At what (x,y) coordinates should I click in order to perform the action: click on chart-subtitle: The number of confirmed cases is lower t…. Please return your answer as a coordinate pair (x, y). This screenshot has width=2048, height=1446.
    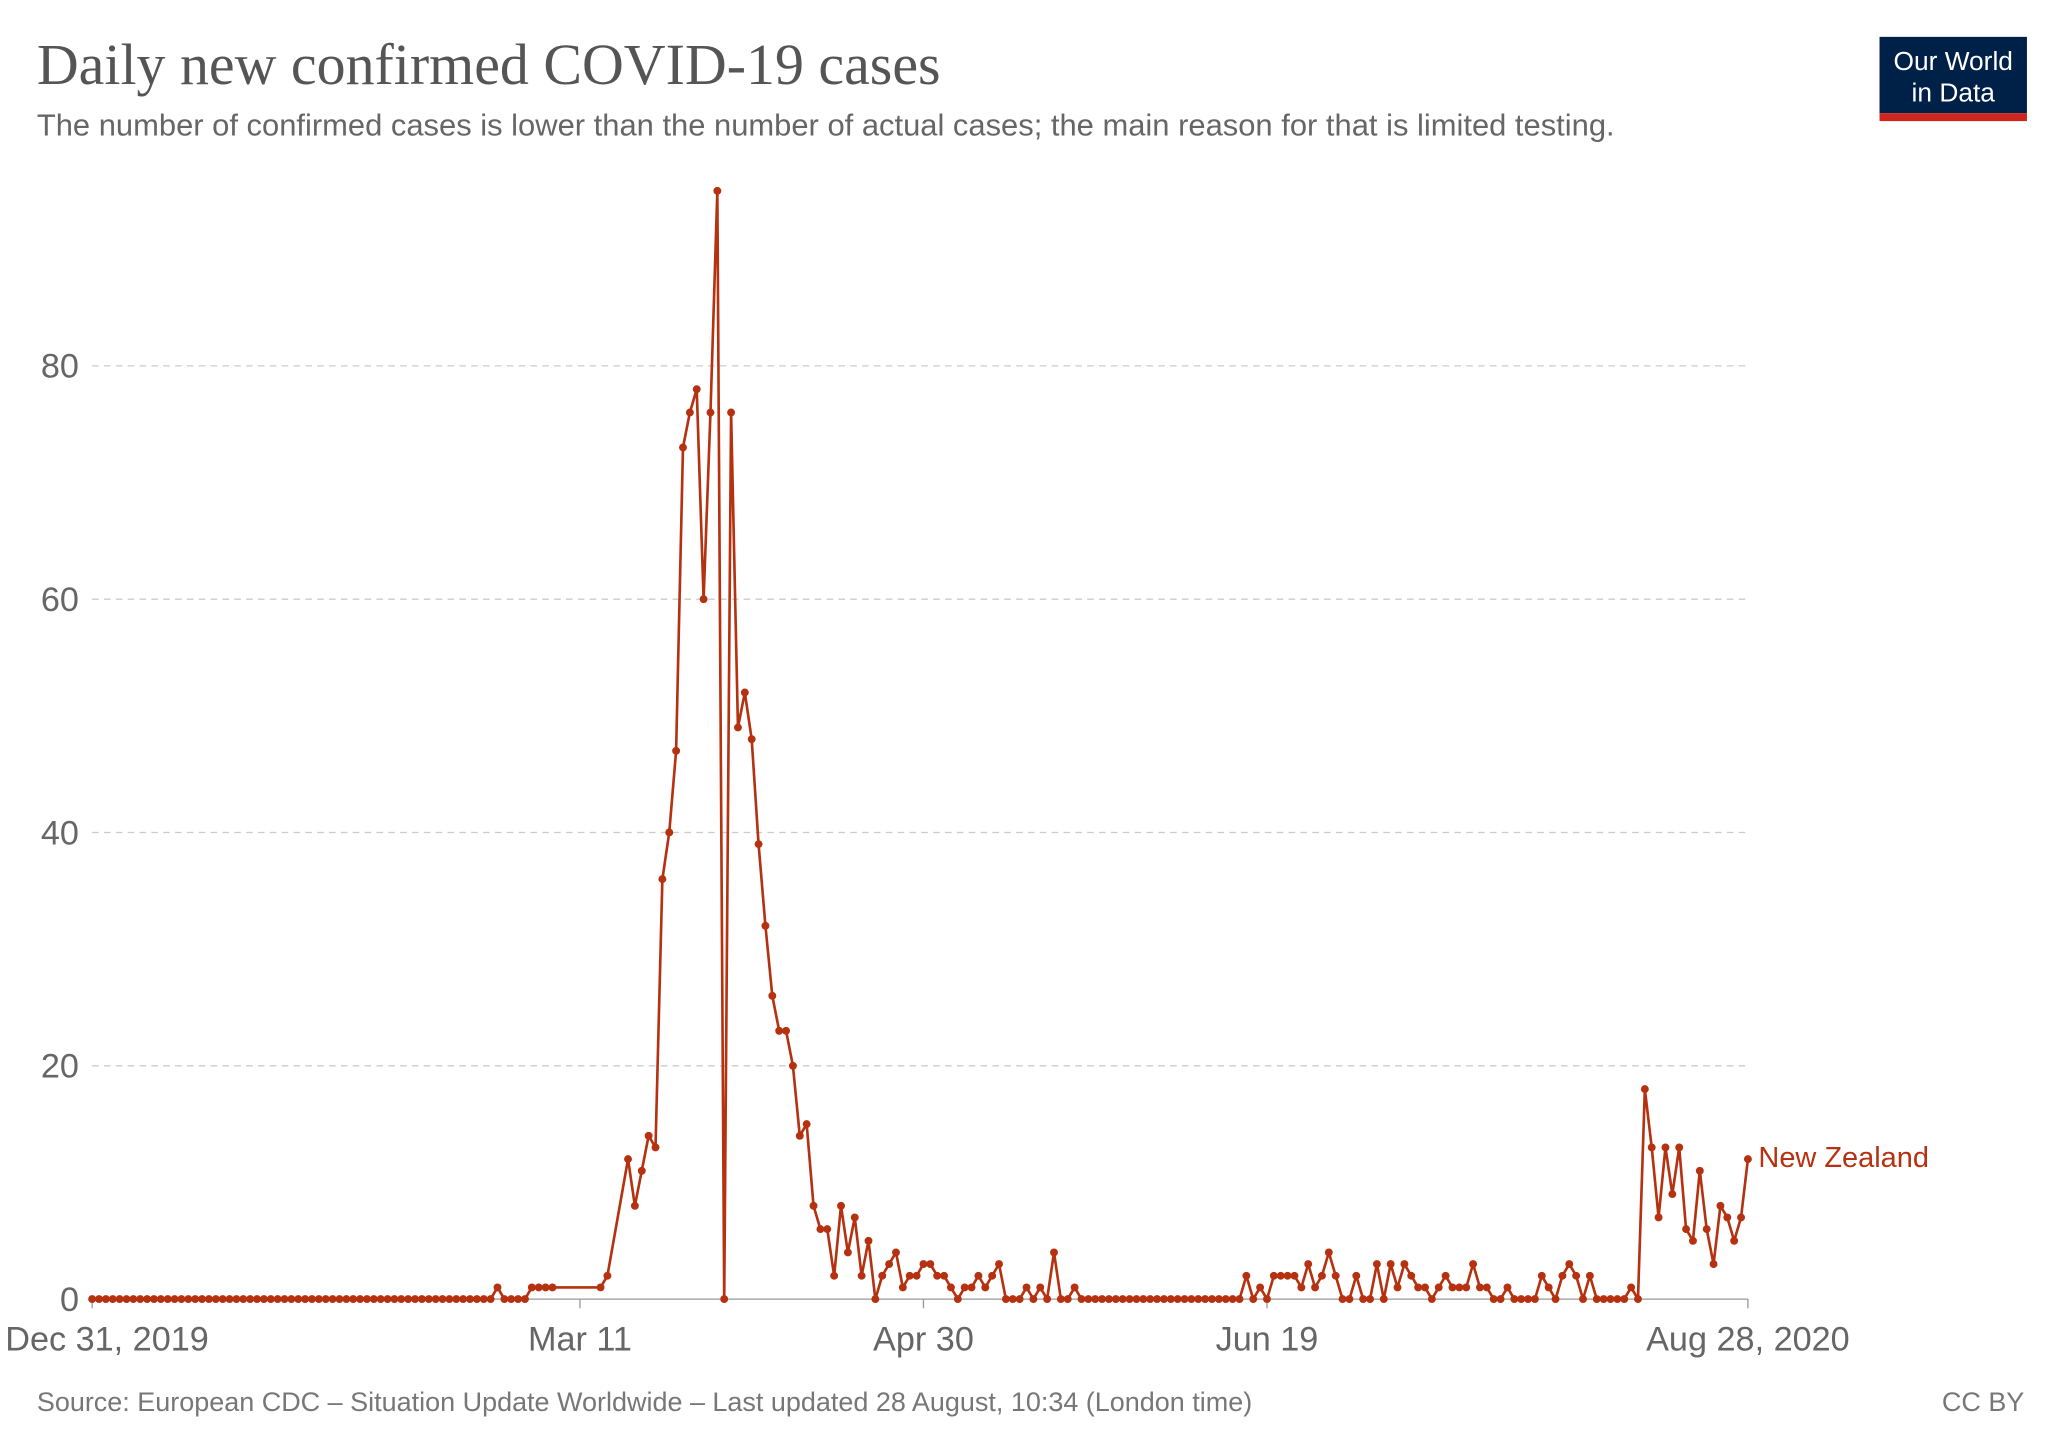
    Looking at the image, I should click on (826, 125).